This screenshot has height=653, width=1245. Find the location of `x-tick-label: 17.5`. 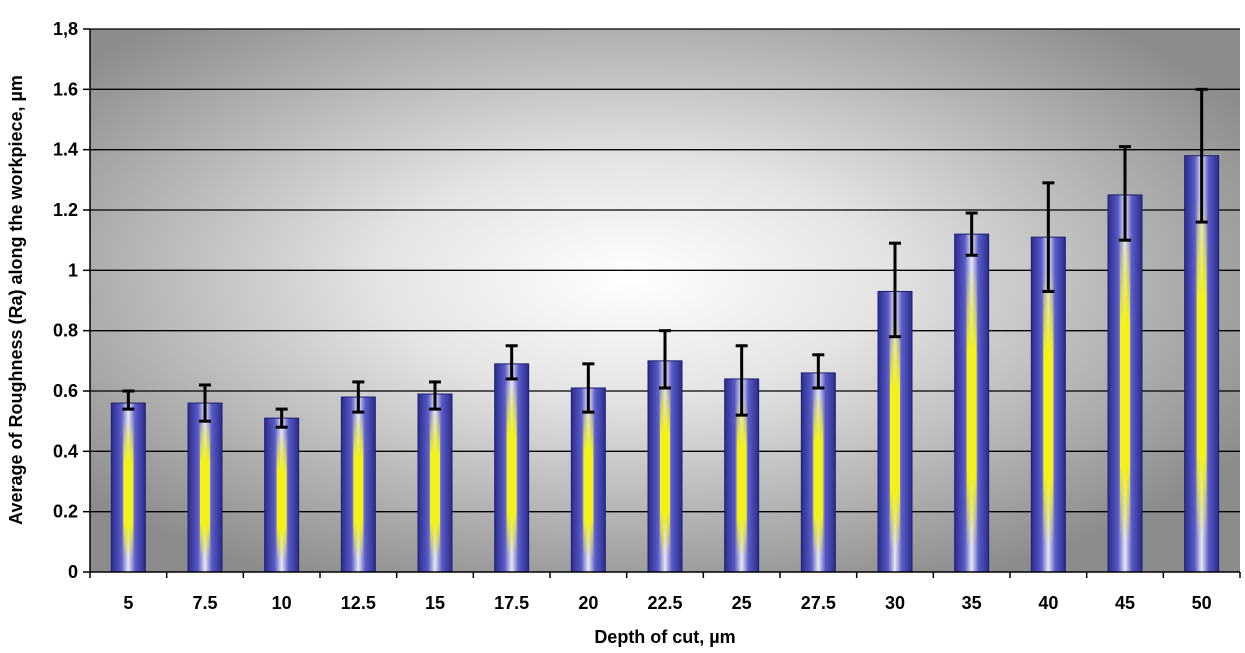

x-tick-label: 17.5 is located at coordinates (511, 603).